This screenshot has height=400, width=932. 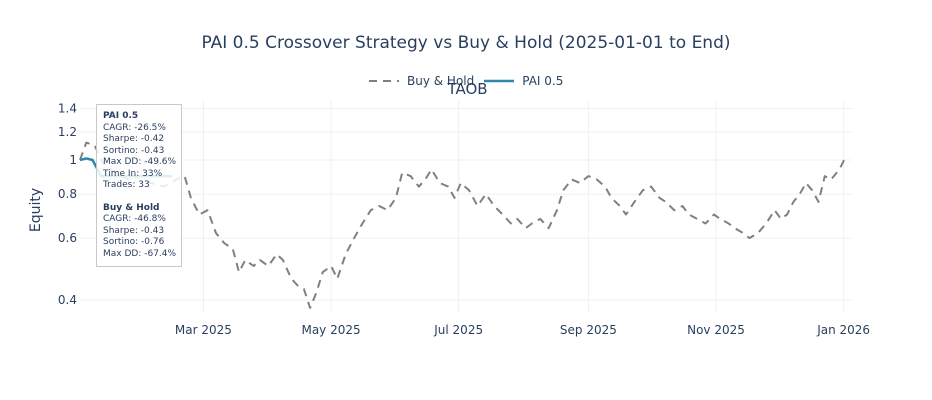 I want to click on x-tick-label: Nov 2025, so click(x=716, y=330).